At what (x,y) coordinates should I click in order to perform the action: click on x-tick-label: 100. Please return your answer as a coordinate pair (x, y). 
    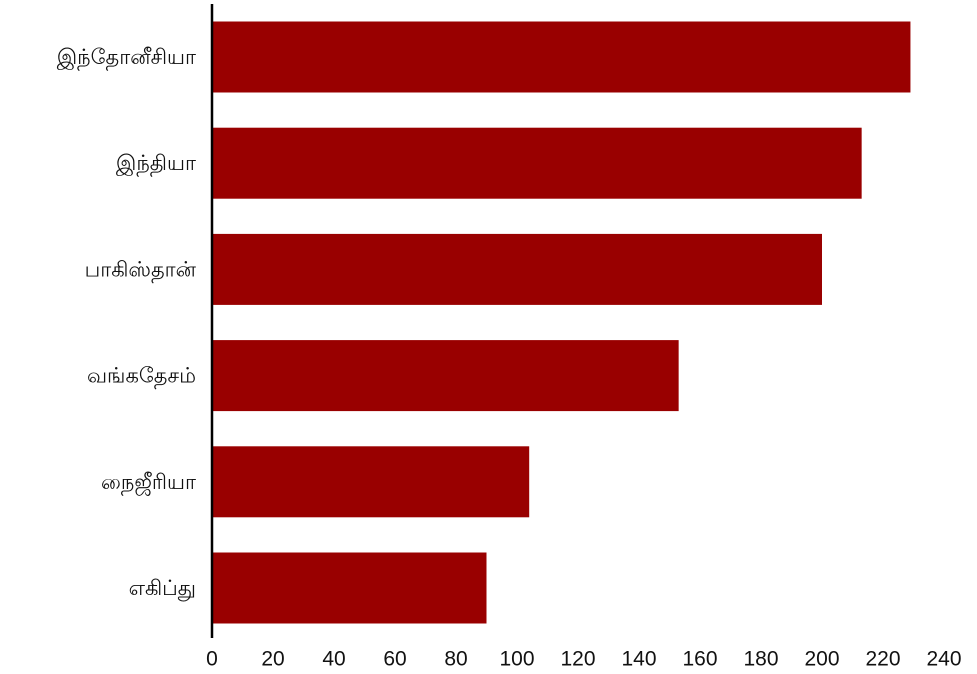
    Looking at the image, I should click on (516, 659).